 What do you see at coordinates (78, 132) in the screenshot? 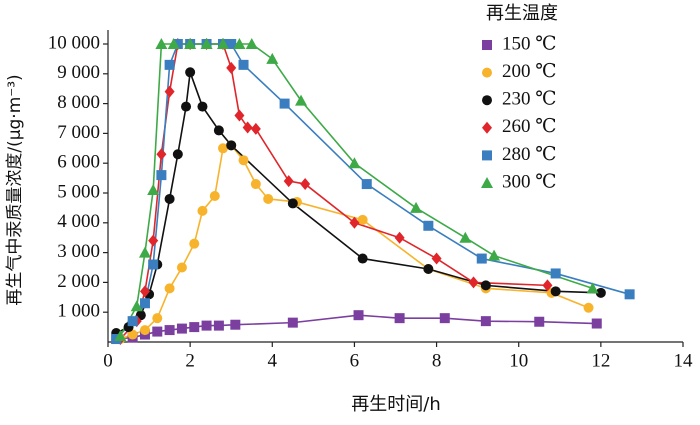
I see `y-tick-label: 7 000` at bounding box center [78, 132].